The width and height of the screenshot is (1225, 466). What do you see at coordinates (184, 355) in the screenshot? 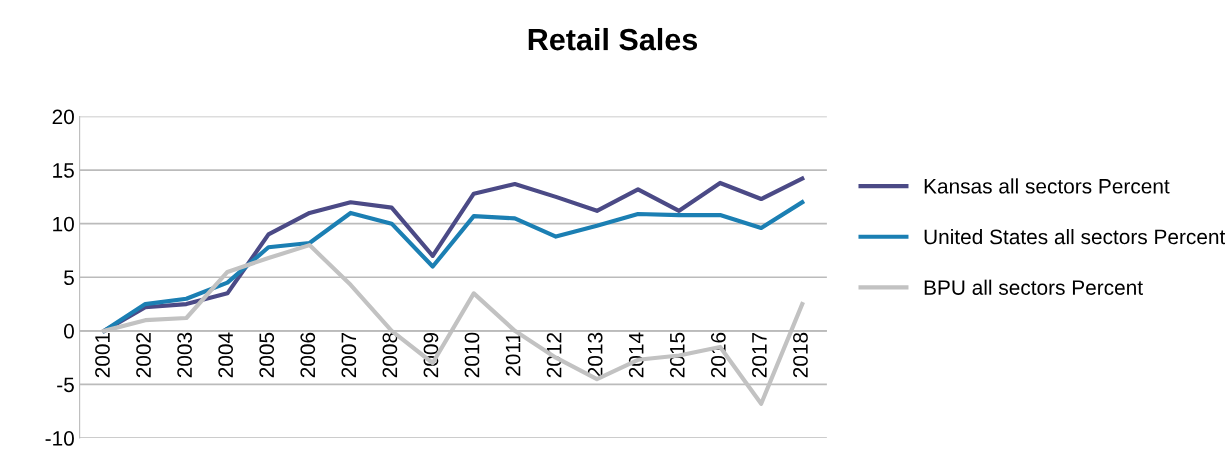
I see `x-tick-label: 2003` at bounding box center [184, 355].